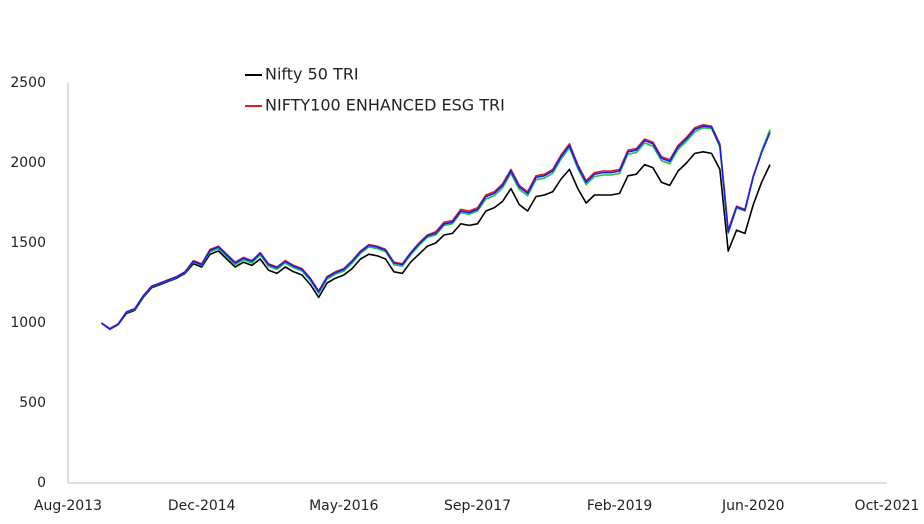  I want to click on y-tick-label: 1000, so click(28, 323).